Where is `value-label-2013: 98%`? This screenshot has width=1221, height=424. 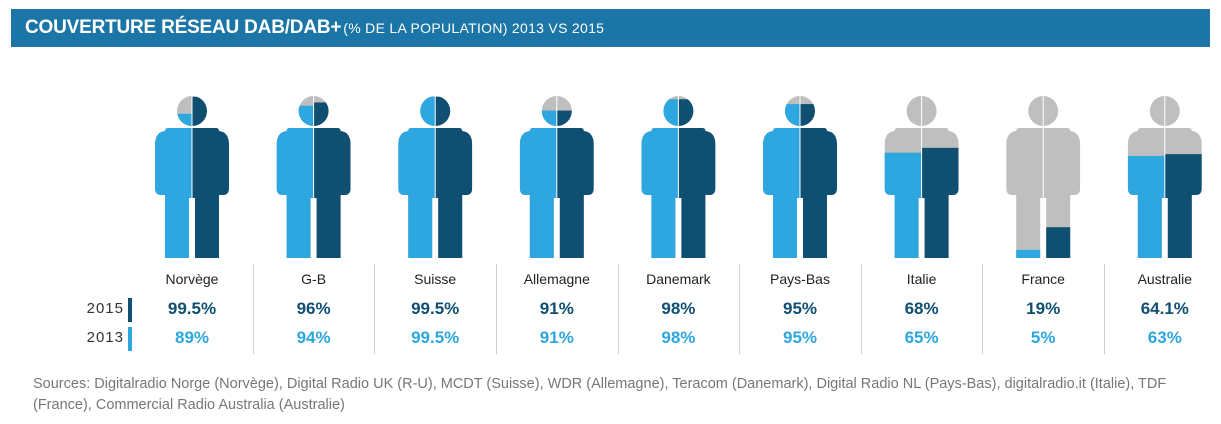 value-label-2013: 98% is located at coordinates (678, 337).